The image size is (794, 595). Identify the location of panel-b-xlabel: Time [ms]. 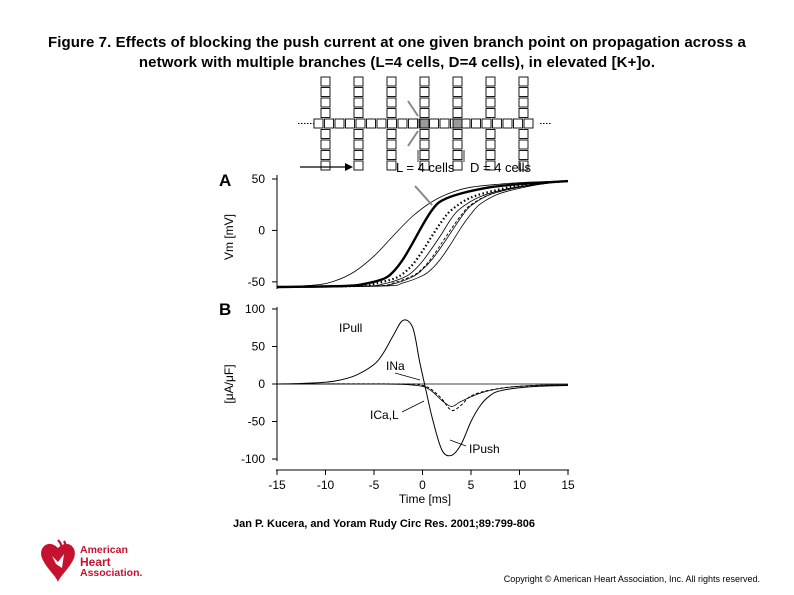
(425, 499).